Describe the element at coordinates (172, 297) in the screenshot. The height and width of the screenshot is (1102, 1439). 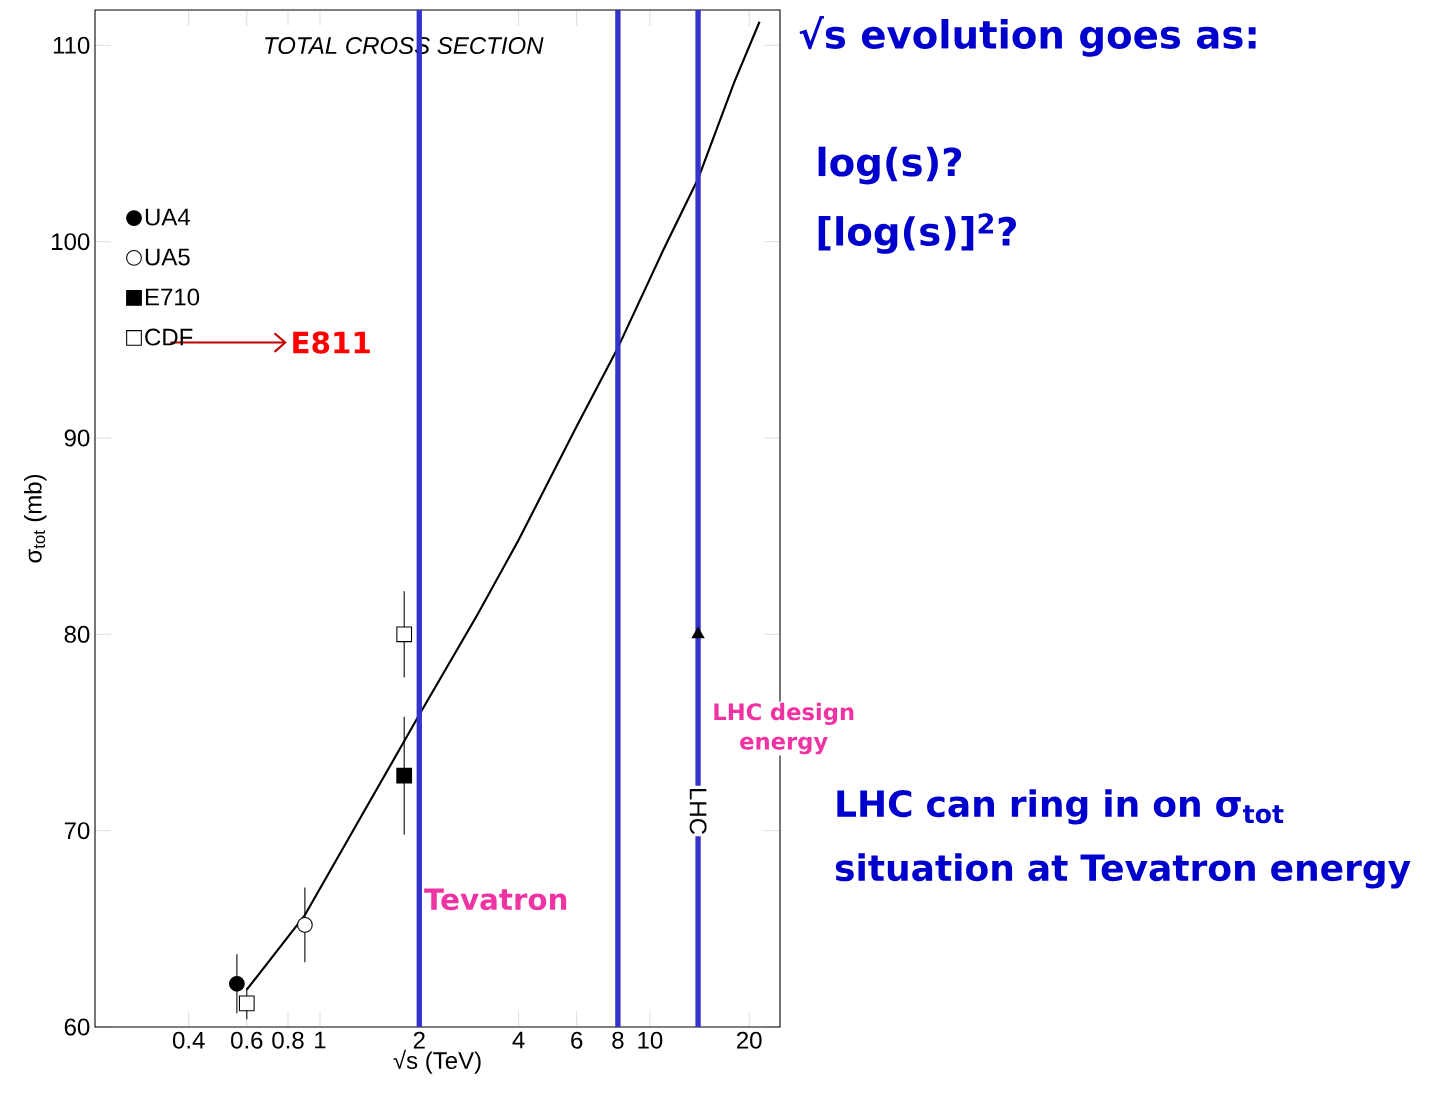
I see `legend-label: E710` at that location.